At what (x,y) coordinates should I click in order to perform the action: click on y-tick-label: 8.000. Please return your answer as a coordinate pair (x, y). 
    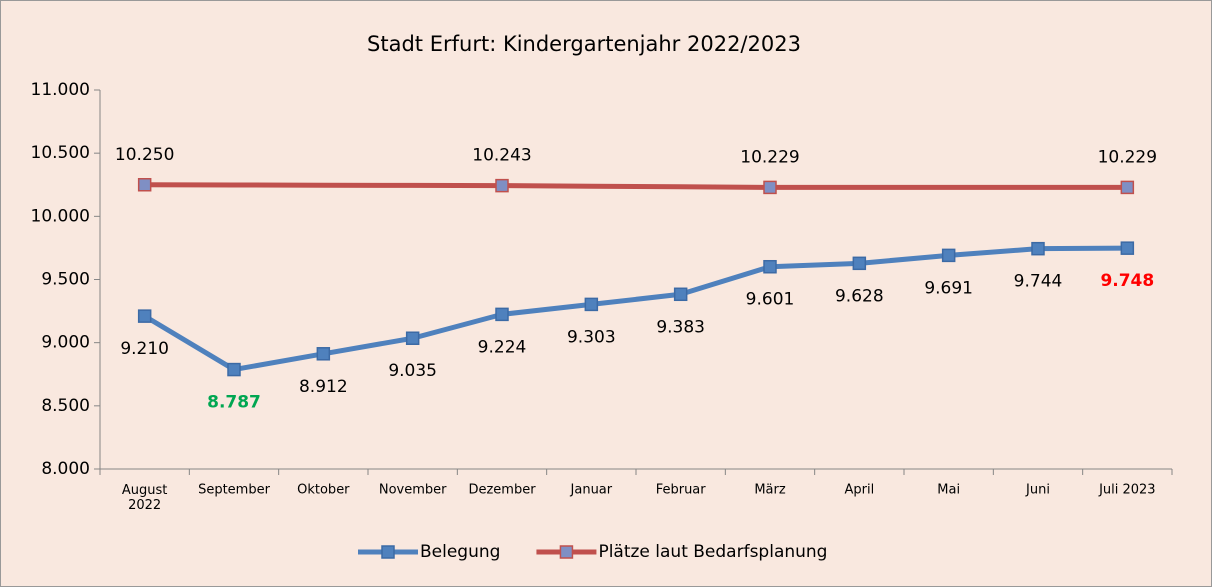
    Looking at the image, I should click on (65, 469).